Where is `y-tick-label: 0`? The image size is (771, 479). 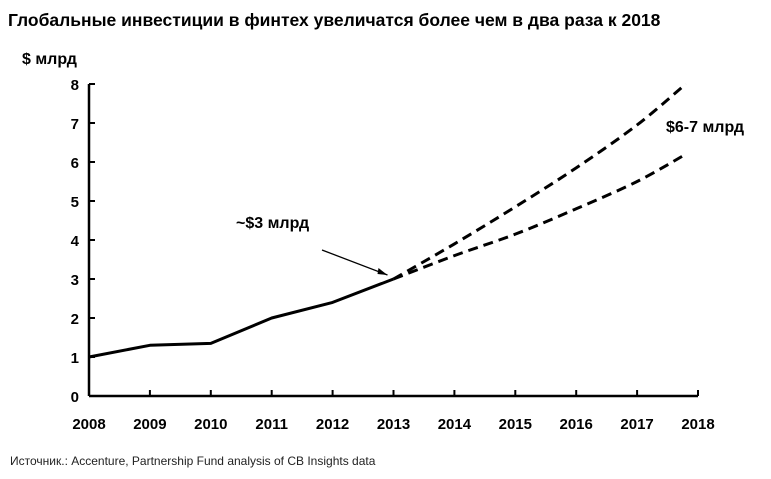 y-tick-label: 0 is located at coordinates (75, 397).